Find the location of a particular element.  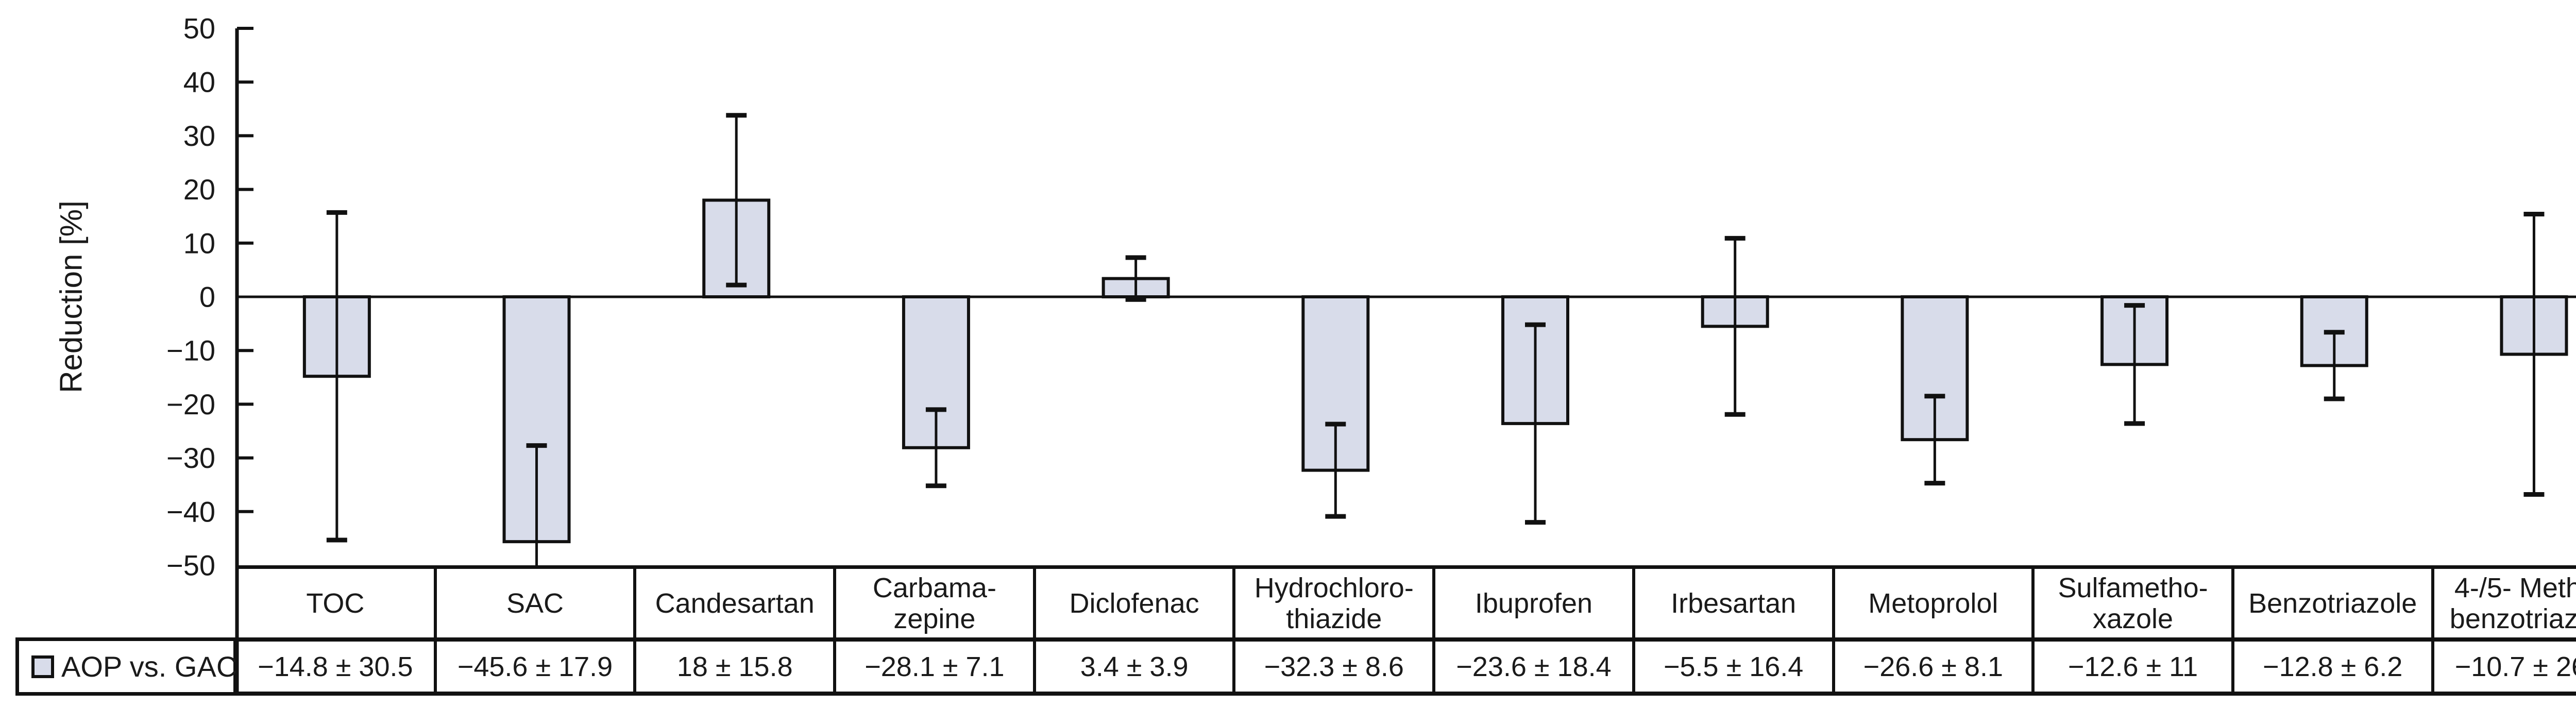

value-cell: −28.1 ± 7.1 is located at coordinates (936, 667).